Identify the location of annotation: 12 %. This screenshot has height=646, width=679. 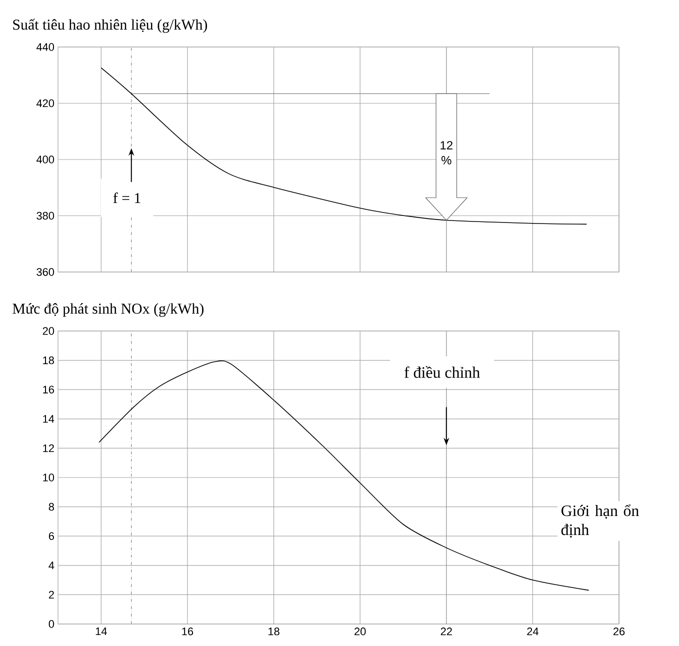
(446, 152).